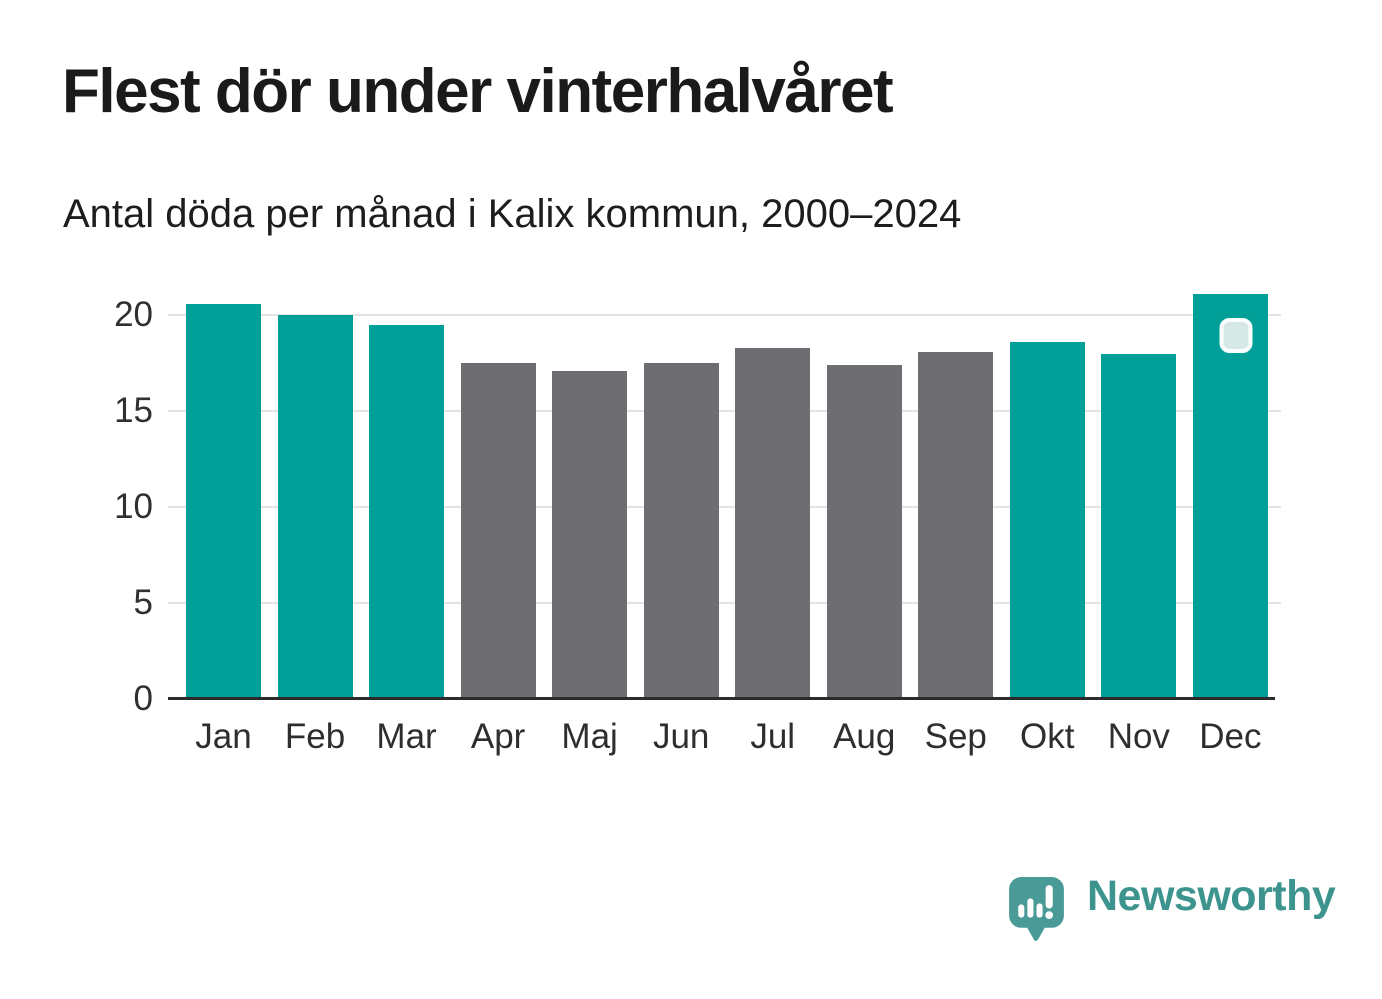 Image resolution: width=1382 pixels, height=999 pixels. What do you see at coordinates (315, 736) in the screenshot?
I see `x-tick-label-feb: Feb` at bounding box center [315, 736].